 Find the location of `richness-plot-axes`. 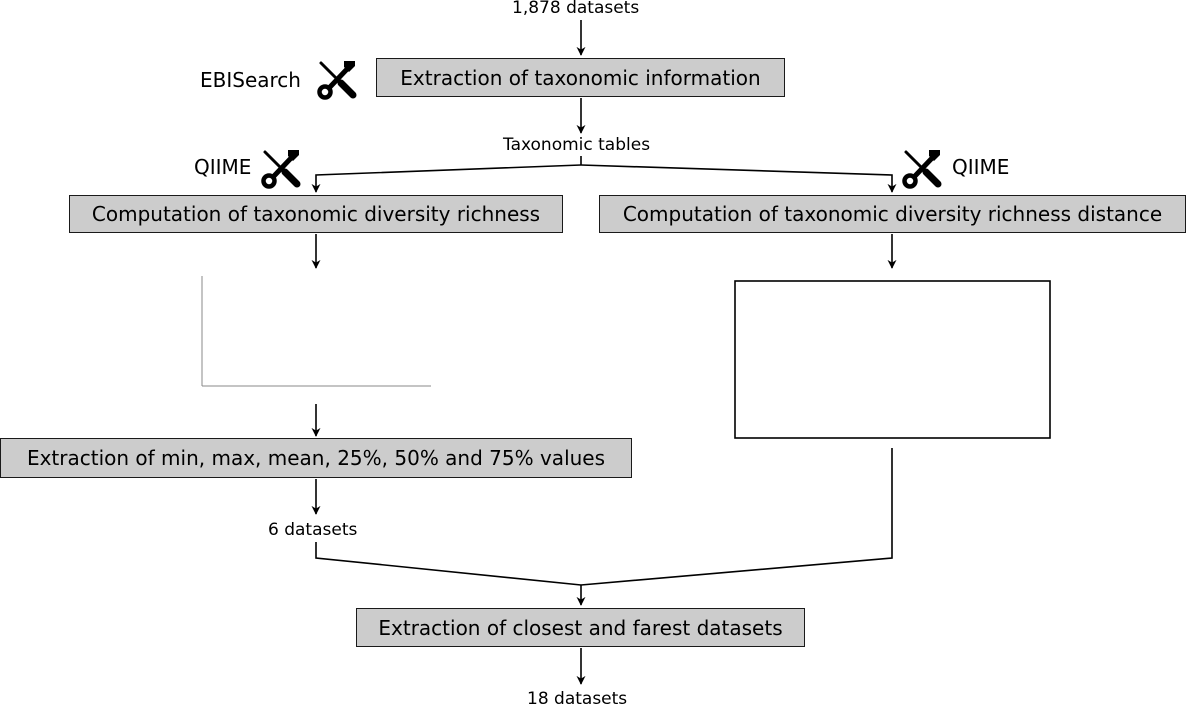

richness-plot-axes is located at coordinates (316, 331).